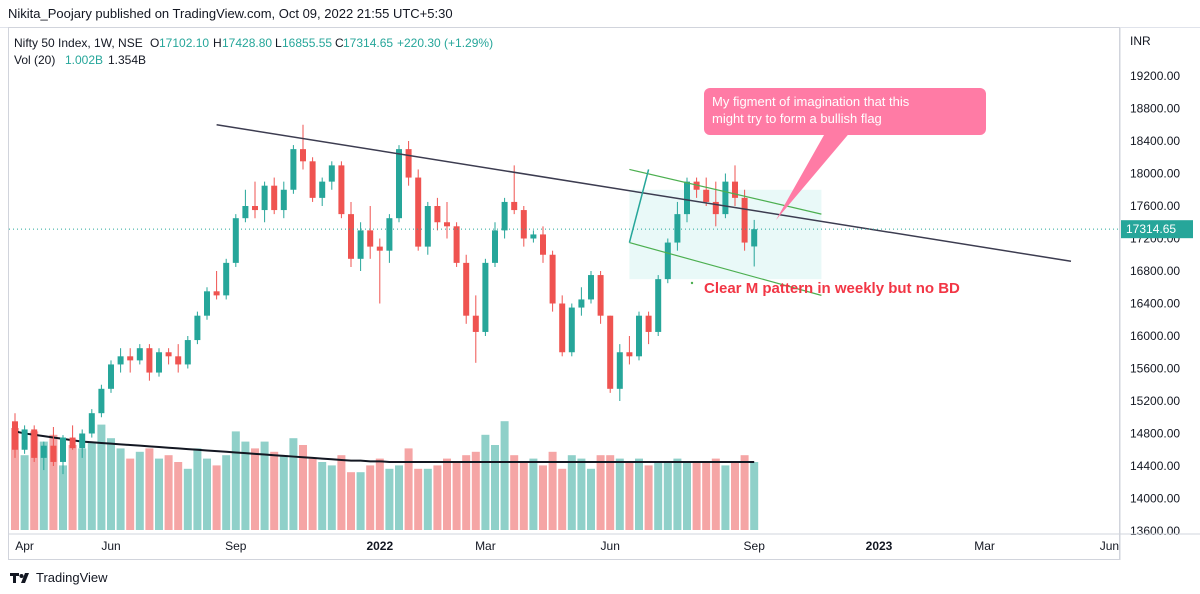  What do you see at coordinates (59, 577) in the screenshot?
I see `tradingview-logo: TradingView` at bounding box center [59, 577].